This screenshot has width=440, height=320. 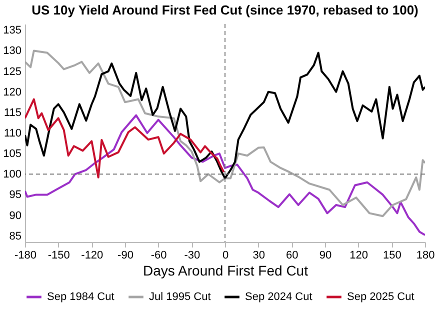 I want to click on chart-title: US 10y Yield Around First Fed Cut (since 1970, rebased to 100), so click(x=225, y=10).